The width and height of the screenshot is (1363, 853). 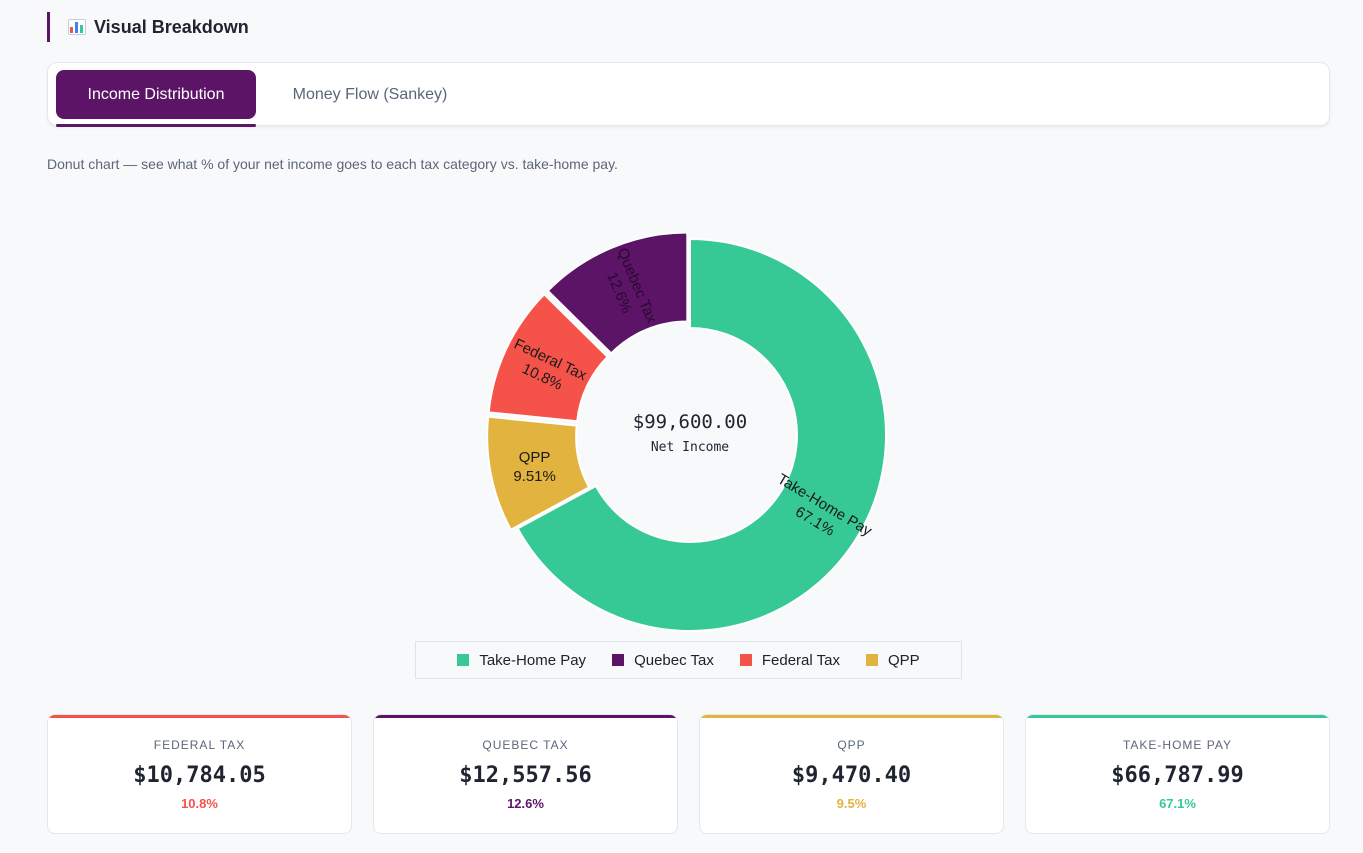 What do you see at coordinates (535, 457) in the screenshot?
I see `slice-label-name: QPP` at bounding box center [535, 457].